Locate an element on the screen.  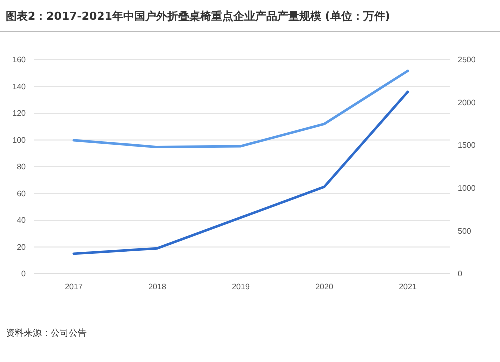
y2-tick-label: 2500 is located at coordinates (467, 60).